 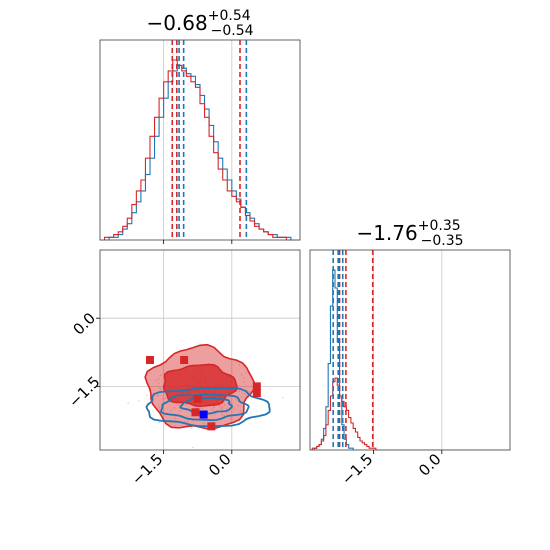 I want to click on panel-2d-frame, so click(x=200, y=350).